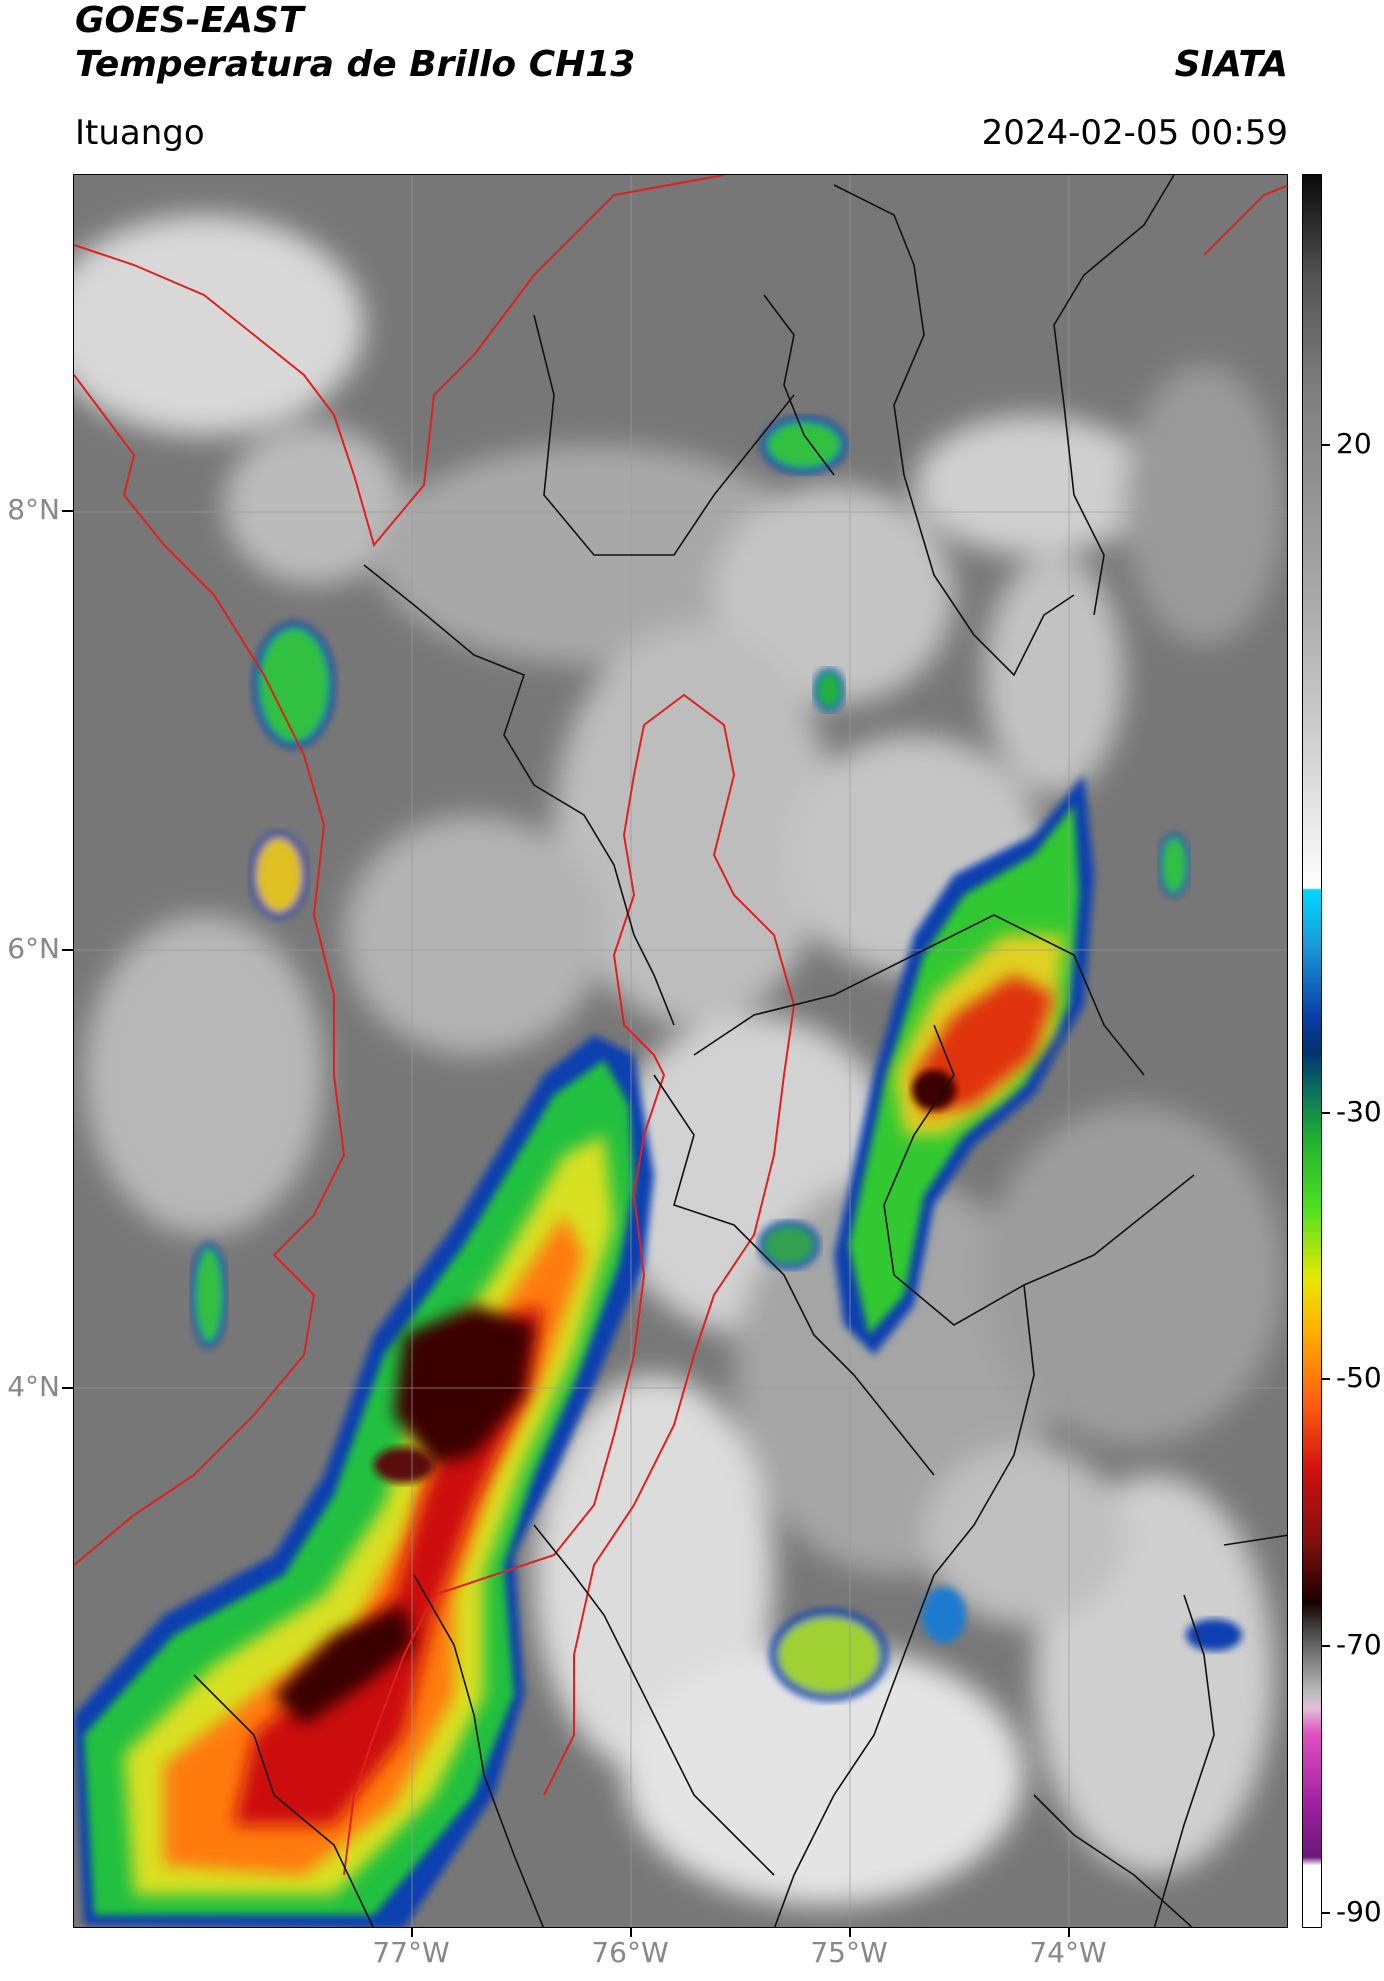  What do you see at coordinates (1068, 1952) in the screenshot?
I see `lon-label-74w: 74°W` at bounding box center [1068, 1952].